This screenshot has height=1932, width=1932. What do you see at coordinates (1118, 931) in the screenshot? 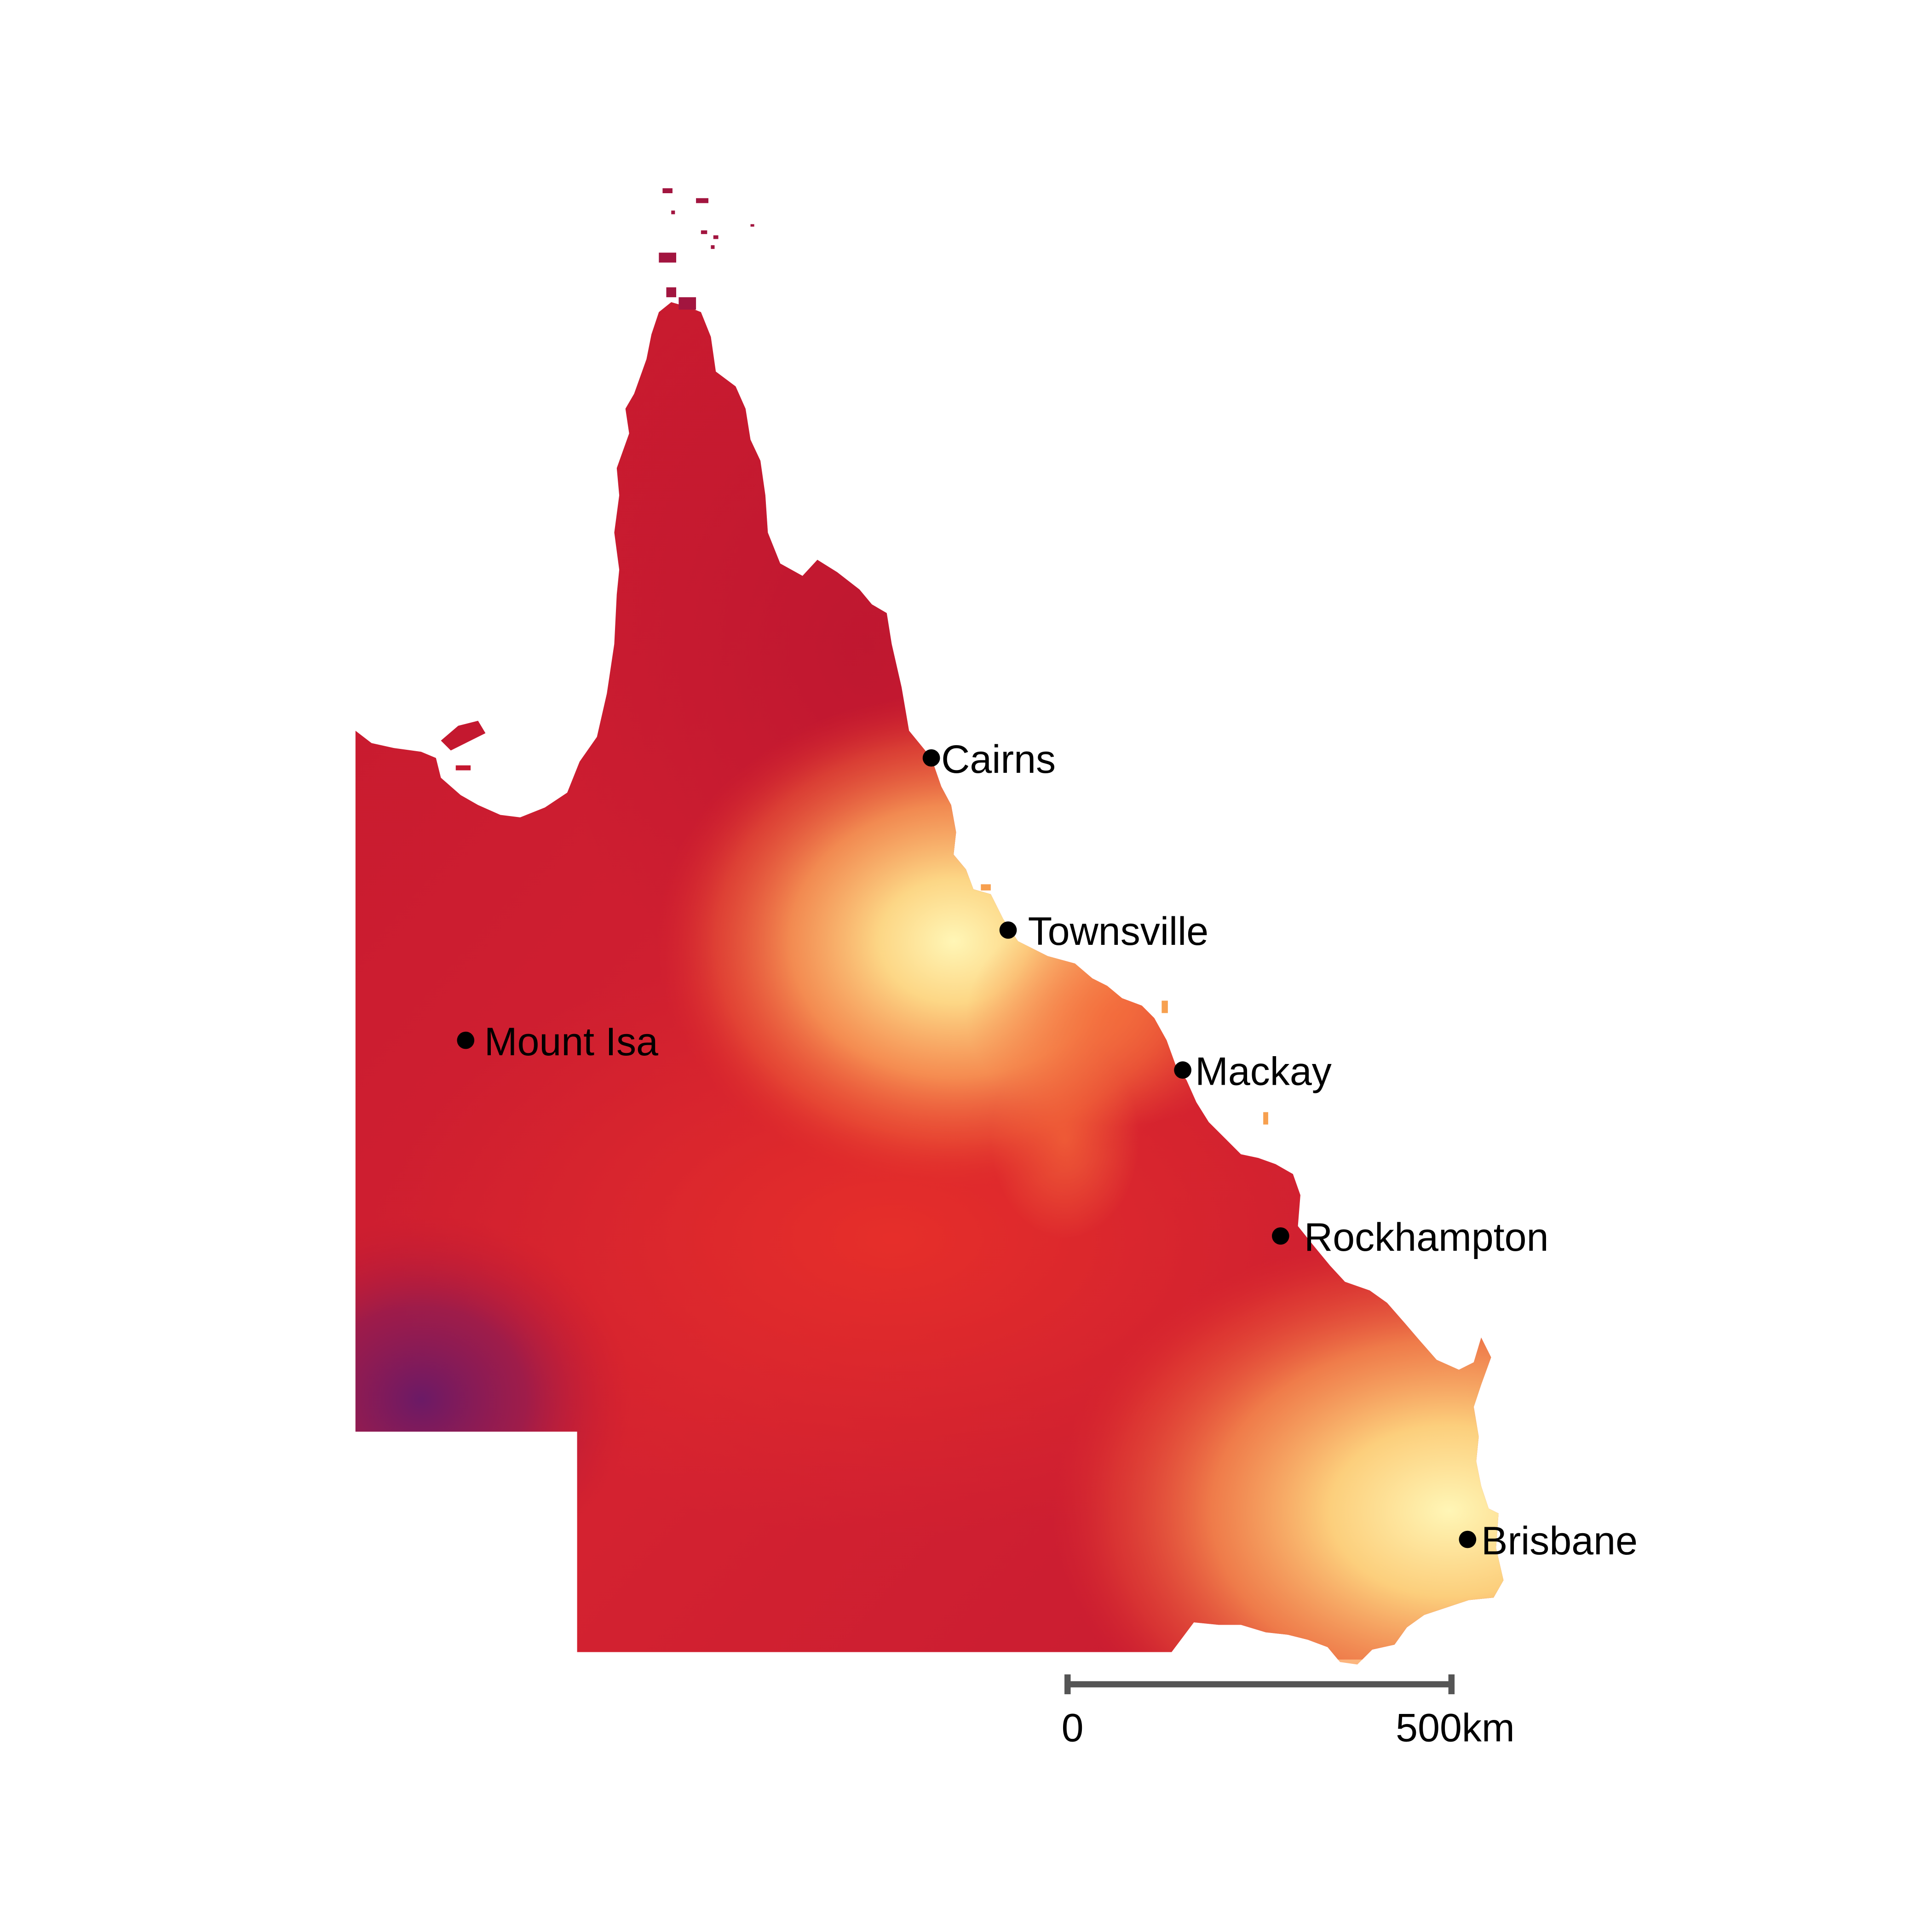
I see `city-label: Townsville` at bounding box center [1118, 931].